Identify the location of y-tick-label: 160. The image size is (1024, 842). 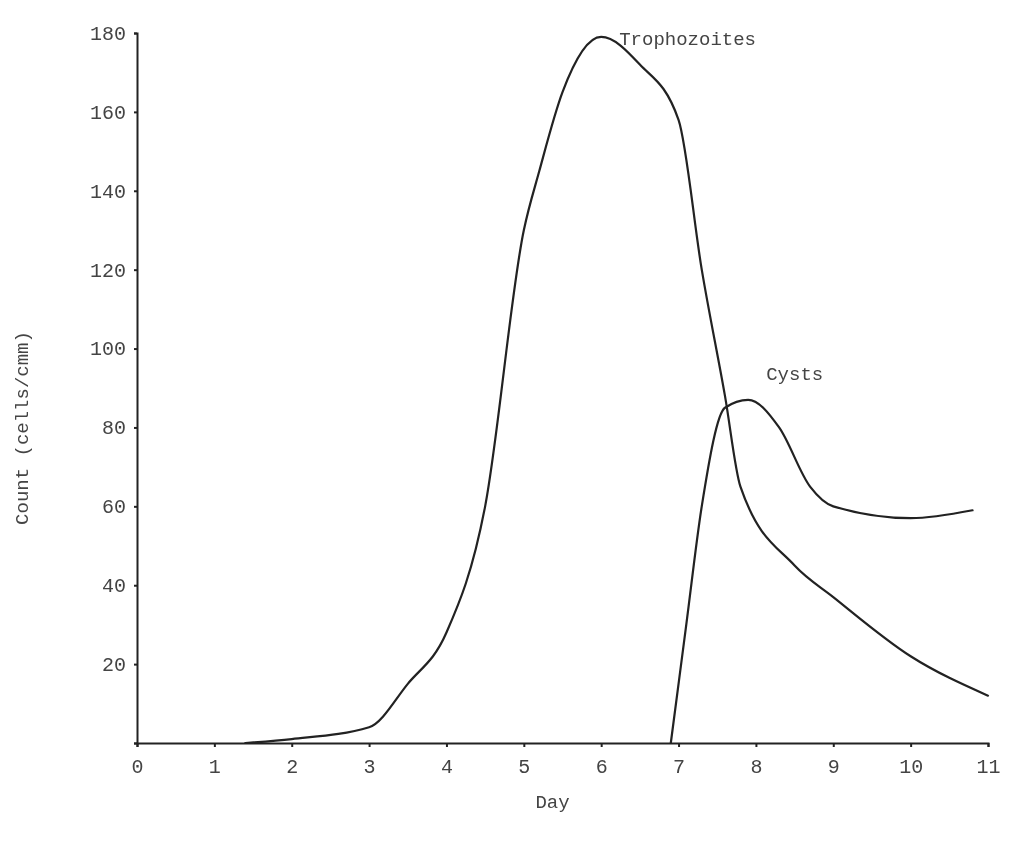
(107, 113).